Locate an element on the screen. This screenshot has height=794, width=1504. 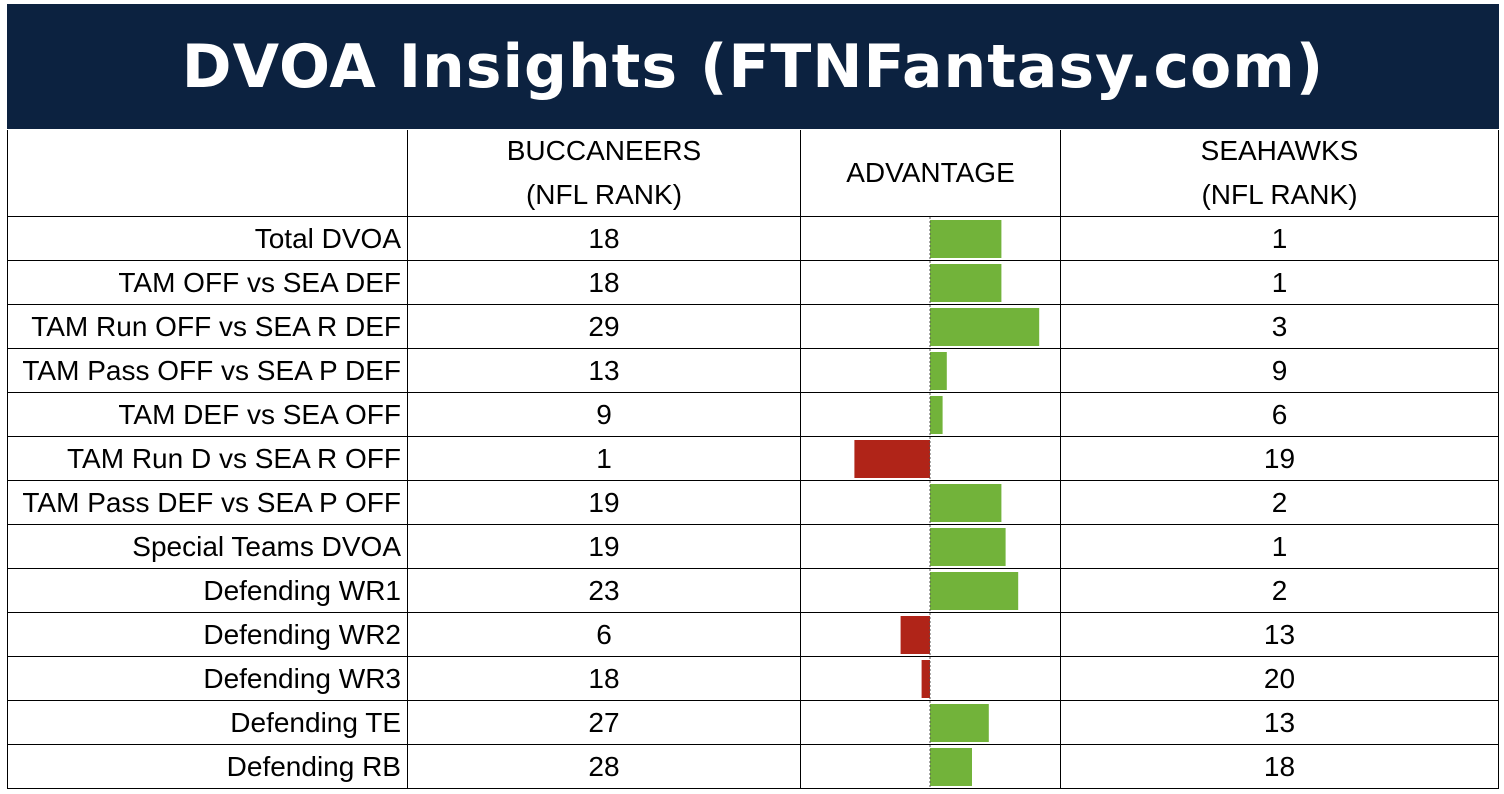
team1-rank: 1 is located at coordinates (604, 459).